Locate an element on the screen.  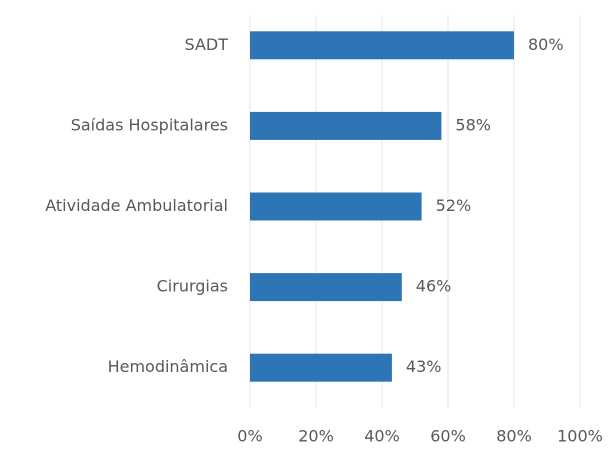
data-label: 46% is located at coordinates (434, 286).